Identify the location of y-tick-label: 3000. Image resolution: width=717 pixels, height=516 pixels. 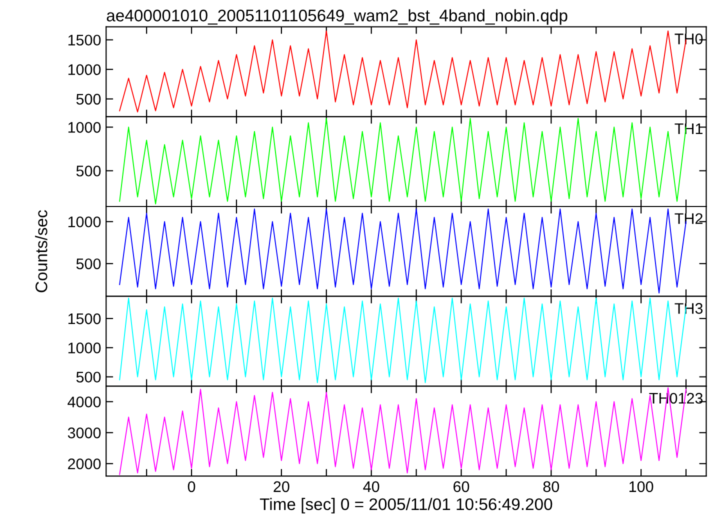
(84, 433).